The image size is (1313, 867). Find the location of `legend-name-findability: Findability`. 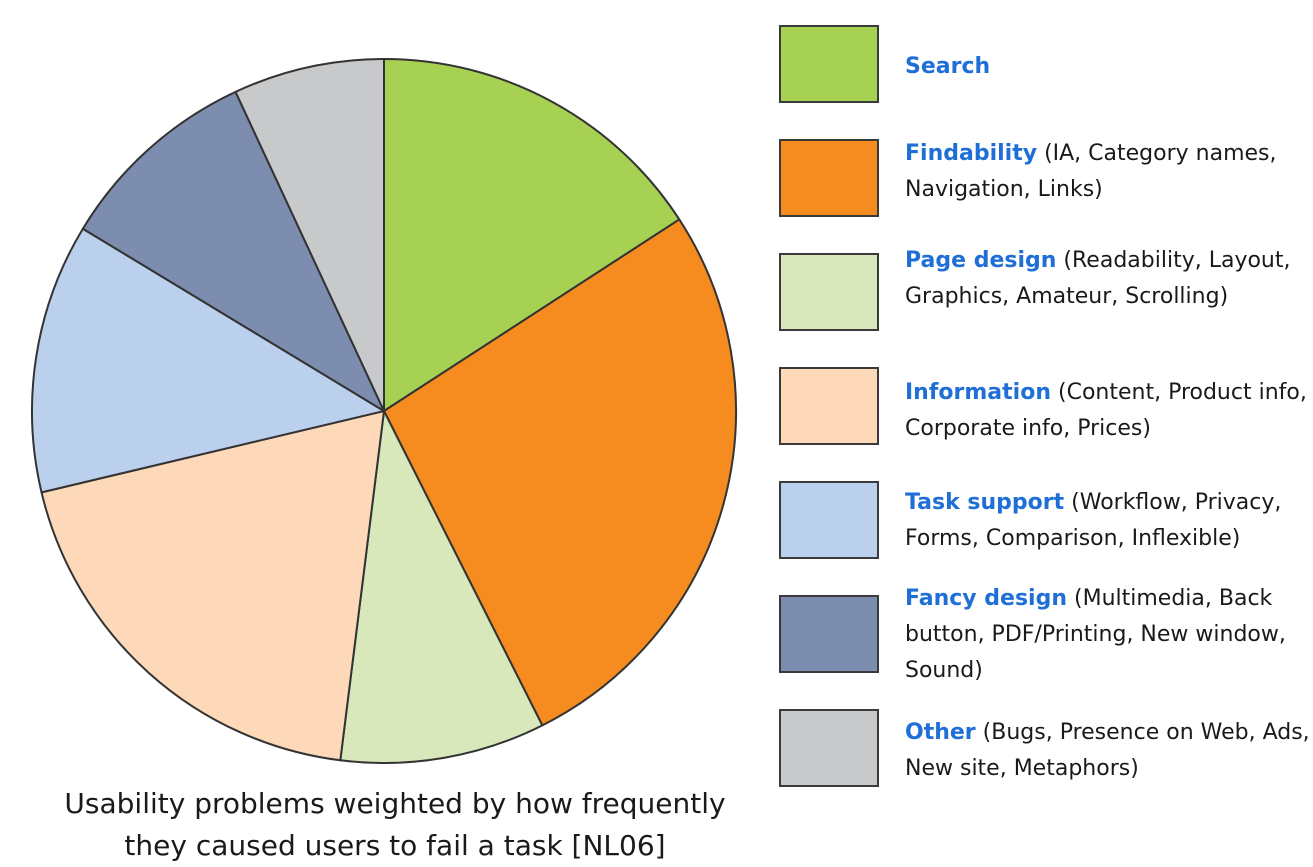

legend-name-findability: Findability is located at coordinates (971, 153).